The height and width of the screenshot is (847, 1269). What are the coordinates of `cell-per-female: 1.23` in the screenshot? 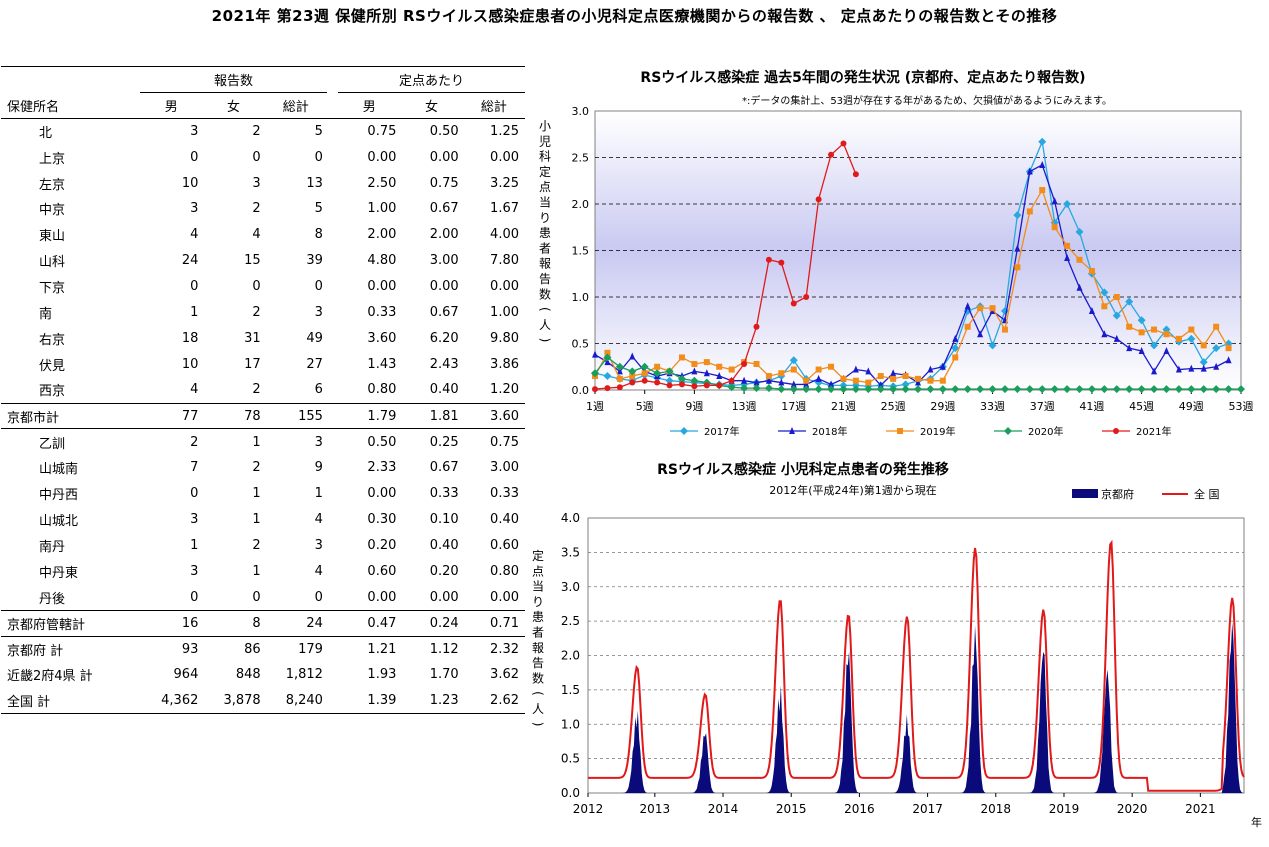 It's located at (431, 701).